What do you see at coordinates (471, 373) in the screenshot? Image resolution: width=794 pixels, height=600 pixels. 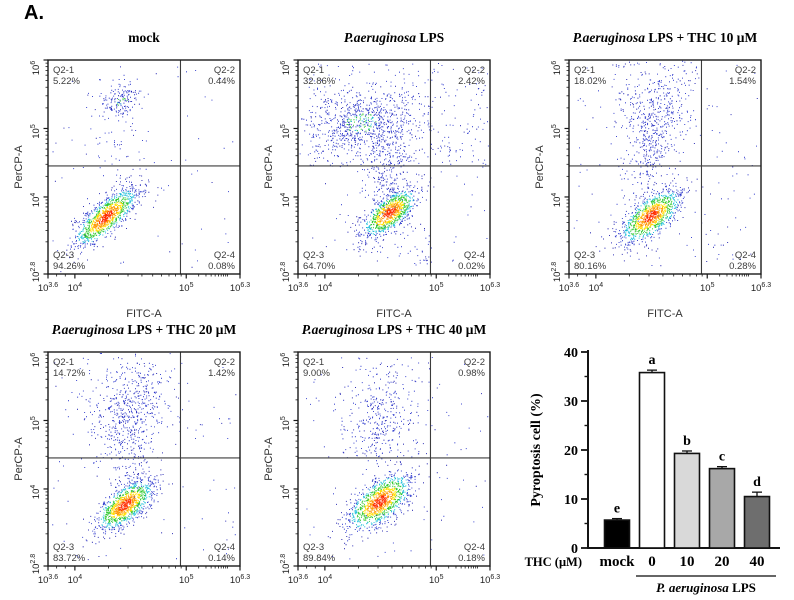 I see `quadrant-percent: 0.98%` at bounding box center [471, 373].